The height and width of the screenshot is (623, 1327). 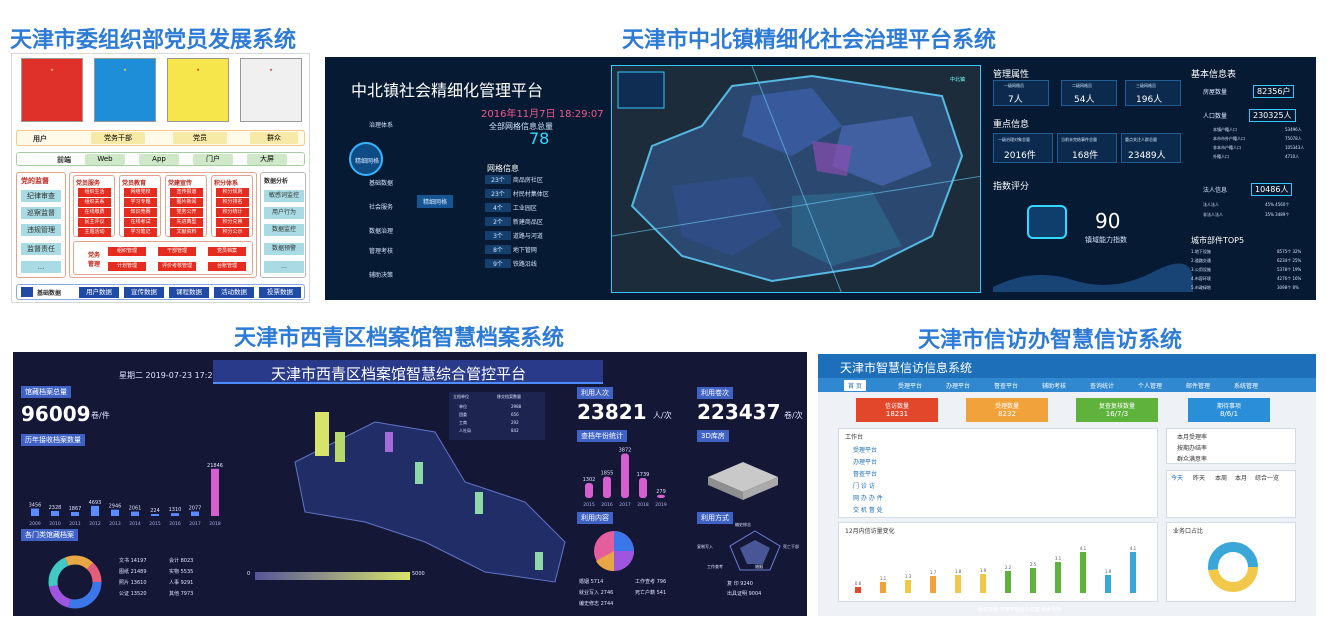 I want to click on service-item: 学习笔记, so click(x=140, y=232).